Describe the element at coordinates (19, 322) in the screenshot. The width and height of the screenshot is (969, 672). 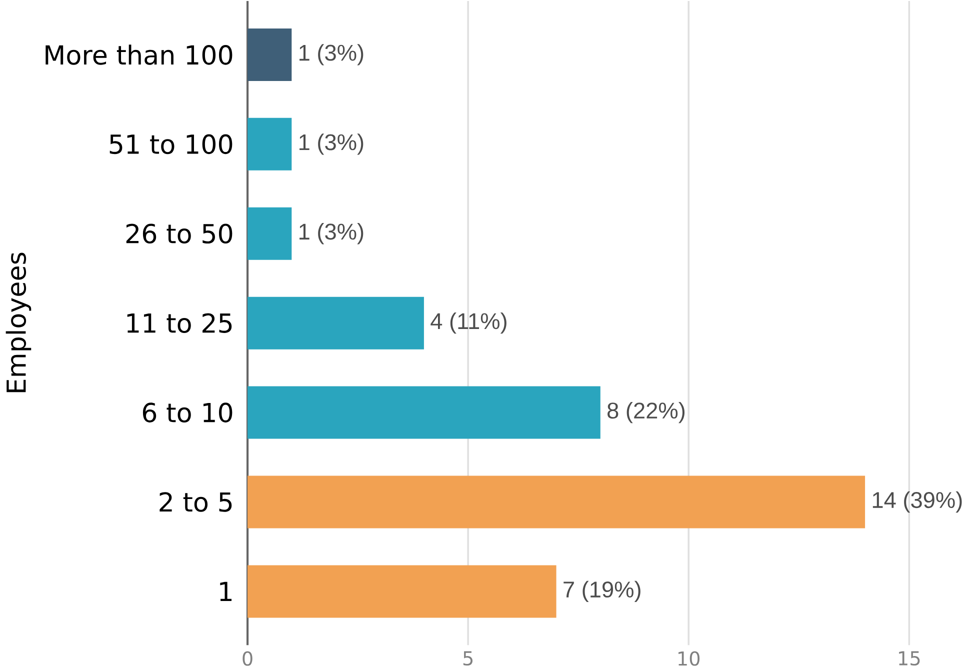
I see `y-axis-title: Employees` at that location.